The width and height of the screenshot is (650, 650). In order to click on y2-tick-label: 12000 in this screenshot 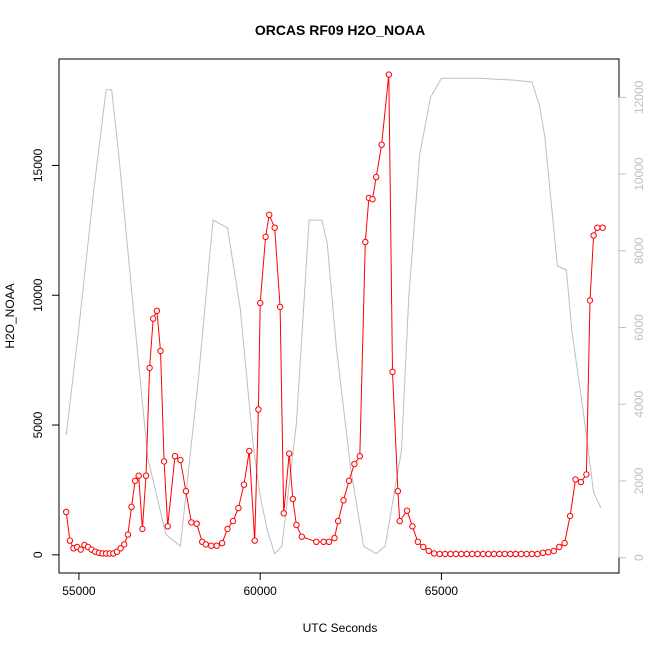, I will do `click(639, 97)`.